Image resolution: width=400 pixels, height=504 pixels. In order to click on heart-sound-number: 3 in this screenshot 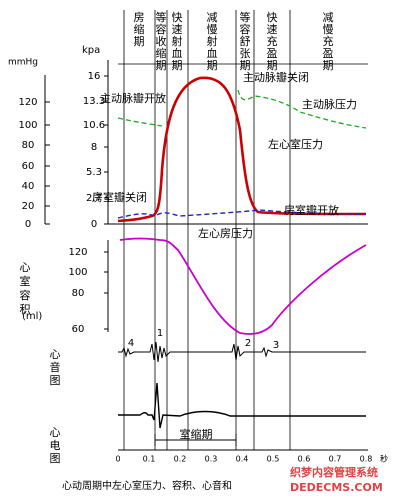, I will do `click(276, 345)`.